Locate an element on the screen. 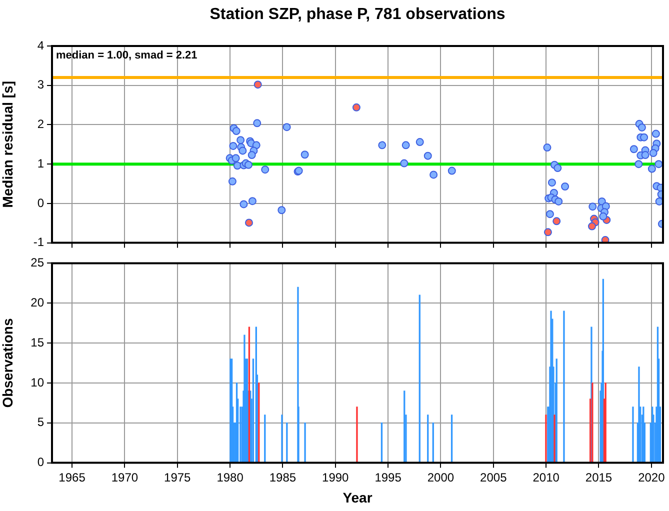 This screenshot has width=669, height=511. x-tick-label: 1980 is located at coordinates (230, 477).